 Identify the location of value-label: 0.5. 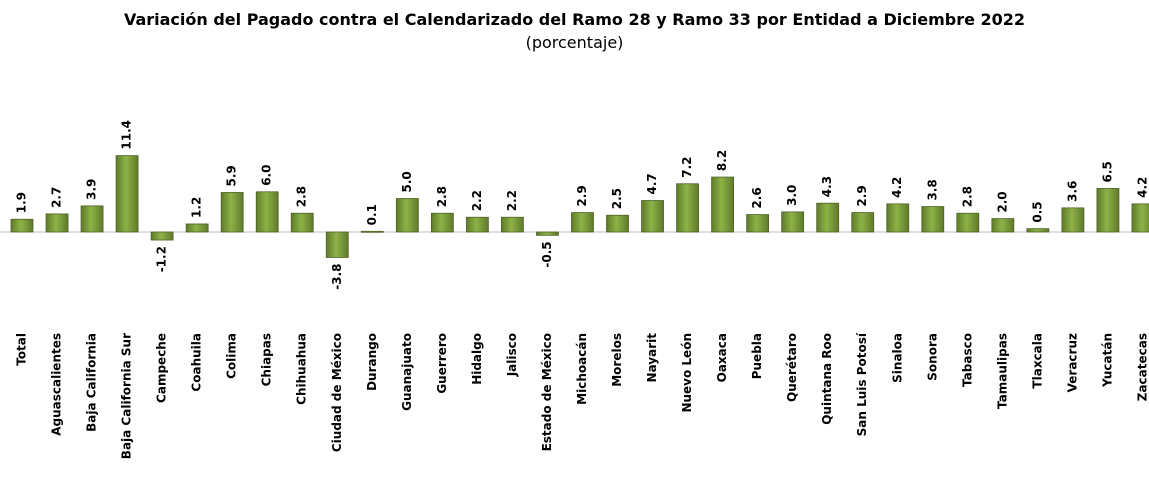
(1037, 211).